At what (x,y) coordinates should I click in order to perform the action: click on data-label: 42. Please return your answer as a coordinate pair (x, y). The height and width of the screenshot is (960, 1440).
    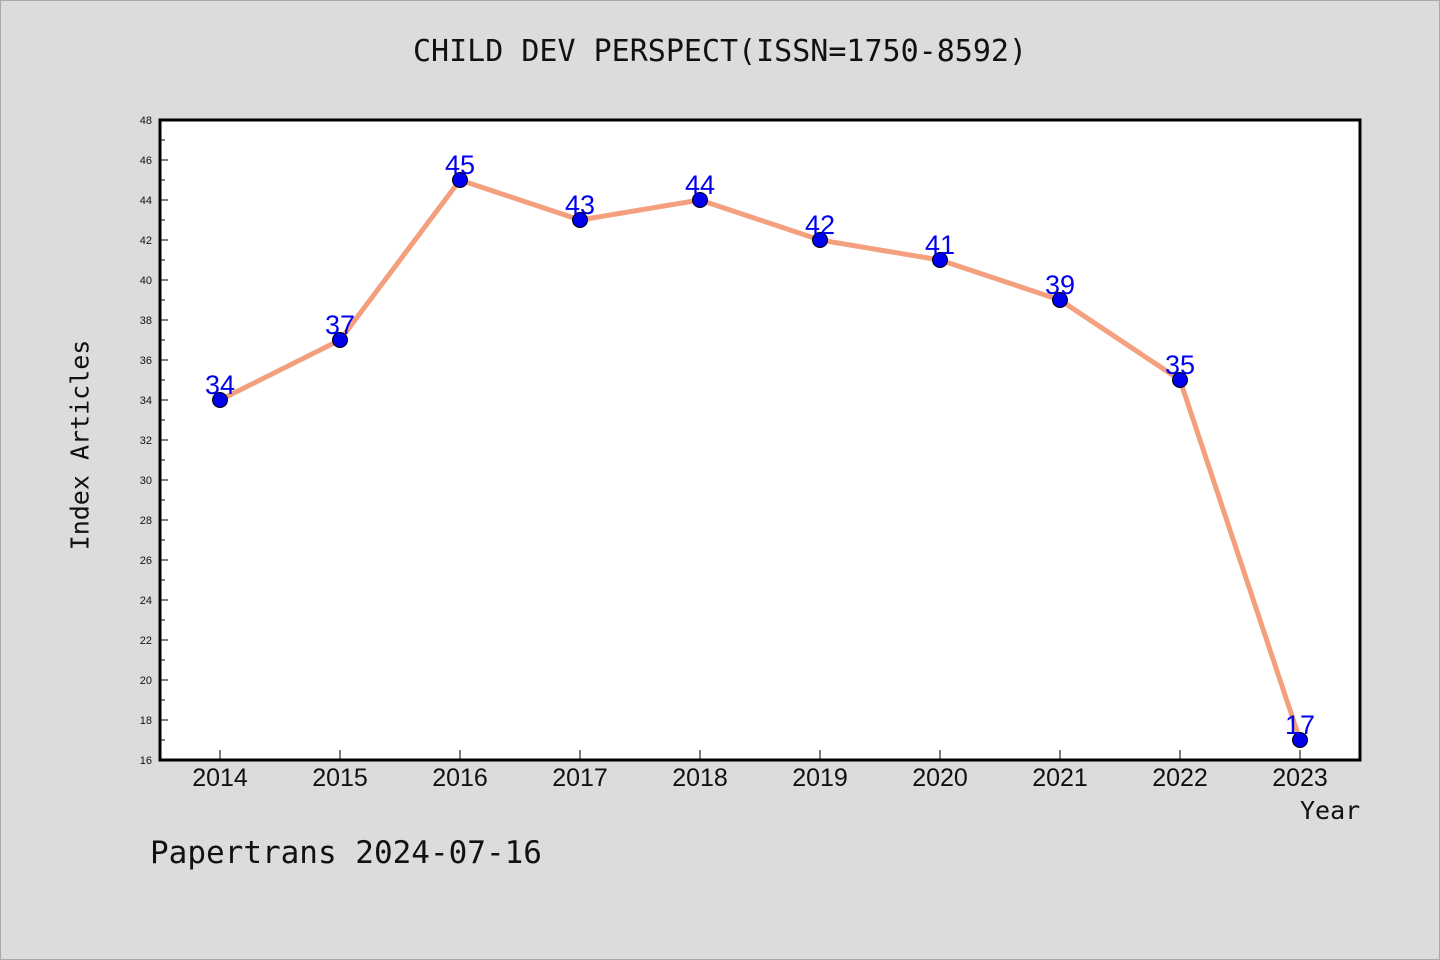
    Looking at the image, I should click on (820, 225).